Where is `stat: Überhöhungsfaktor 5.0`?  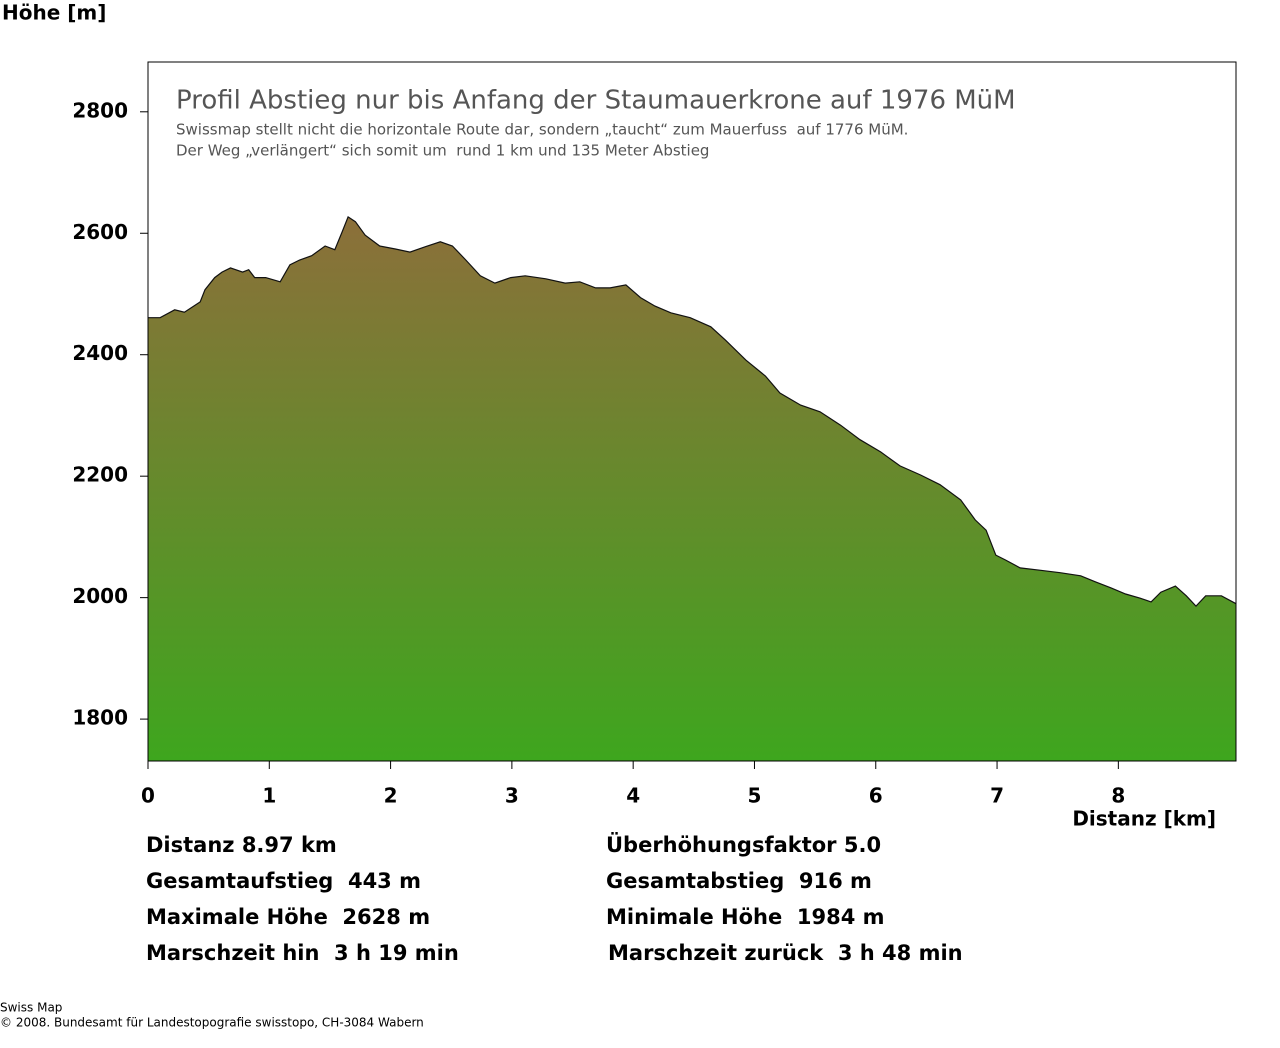 stat: Überhöhungsfaktor 5.0 is located at coordinates (743, 844).